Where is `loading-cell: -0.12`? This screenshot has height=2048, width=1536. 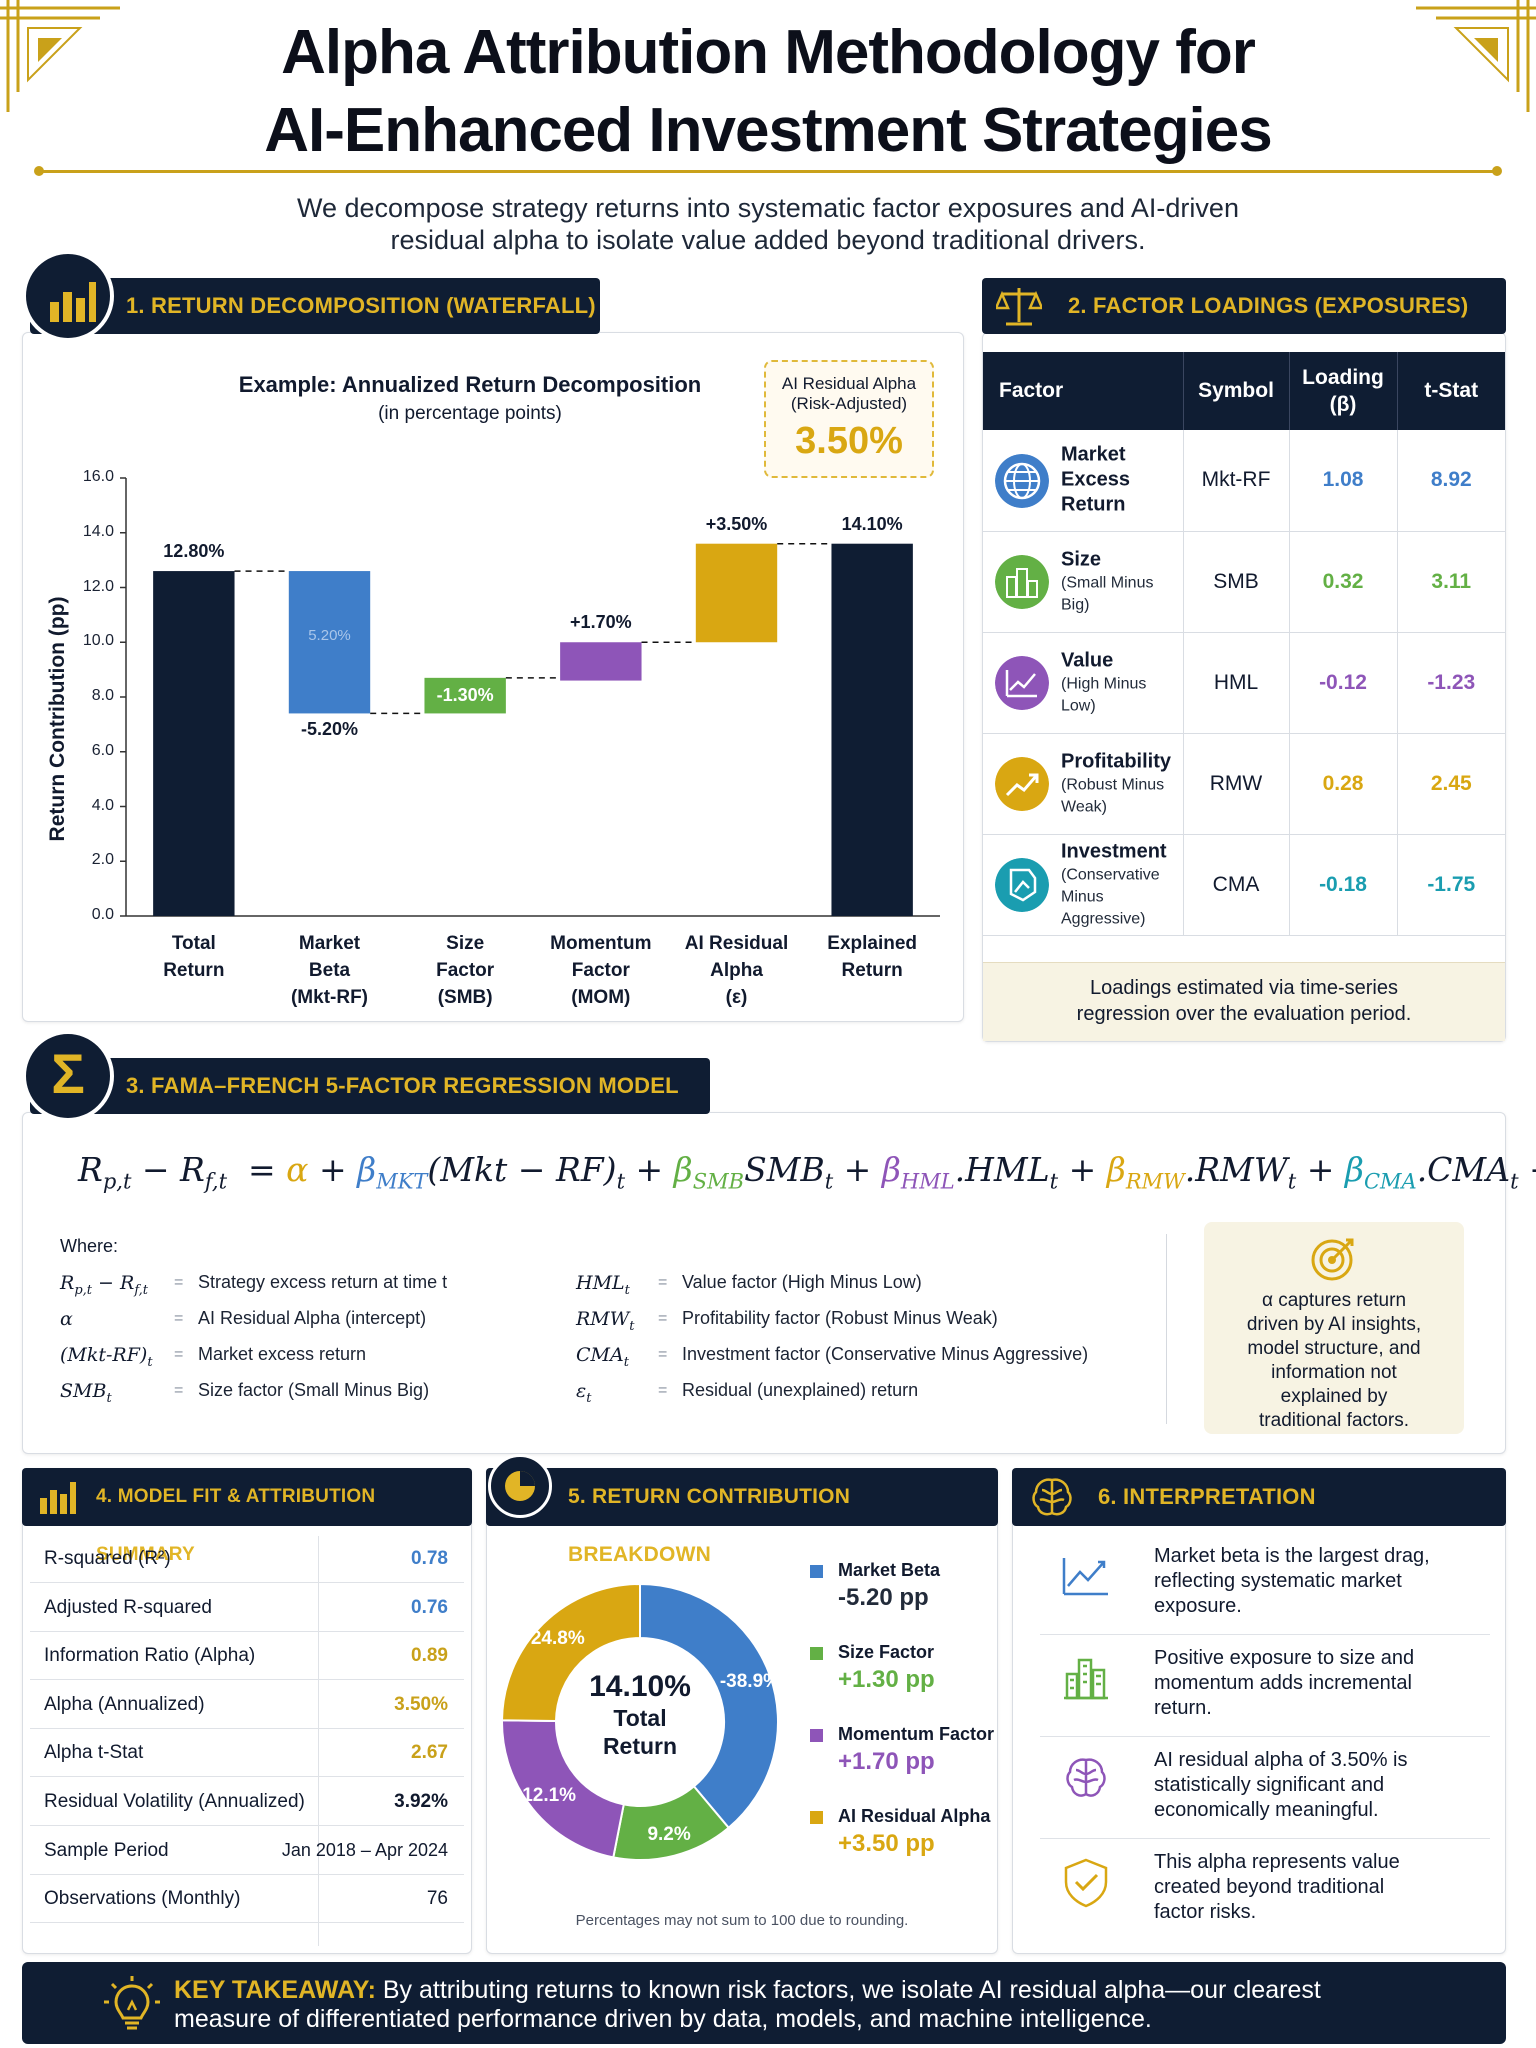 loading-cell: -0.12 is located at coordinates (1343, 683).